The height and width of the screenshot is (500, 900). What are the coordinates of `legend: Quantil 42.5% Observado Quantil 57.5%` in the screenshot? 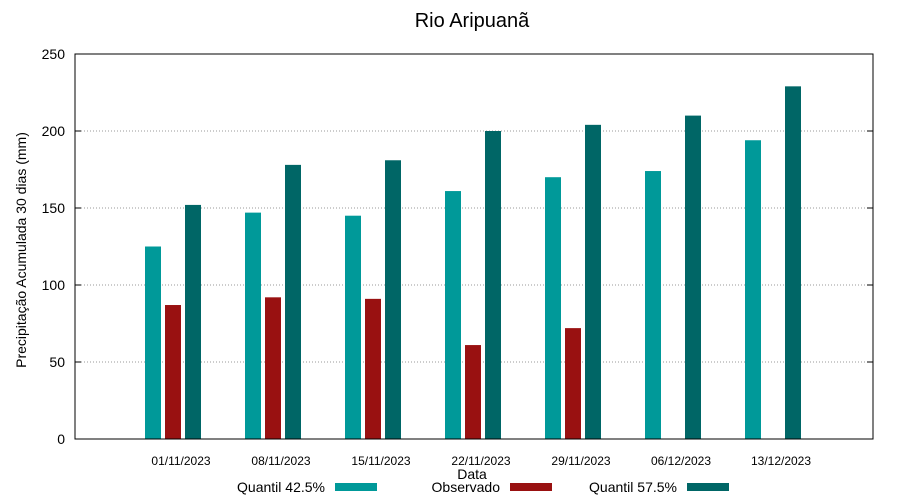 It's located at (483, 487).